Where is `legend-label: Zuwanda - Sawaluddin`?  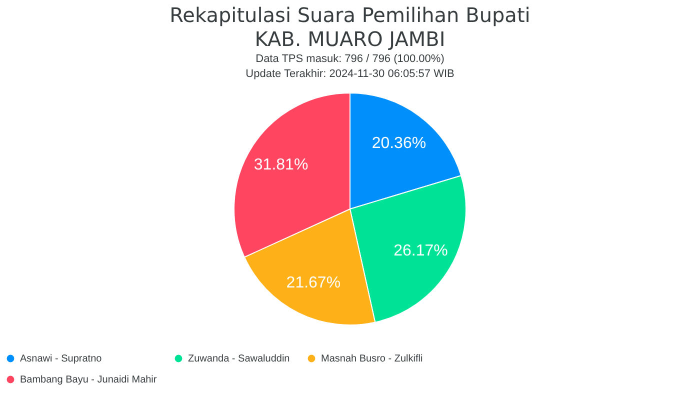 legend-label: Zuwanda - Sawaluddin is located at coordinates (239, 359).